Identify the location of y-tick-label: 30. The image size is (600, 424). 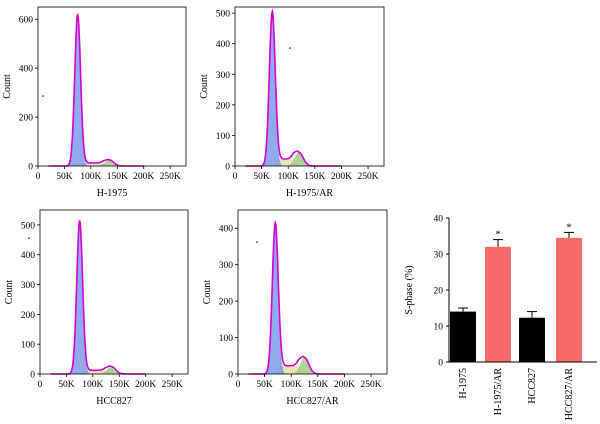
(439, 256).